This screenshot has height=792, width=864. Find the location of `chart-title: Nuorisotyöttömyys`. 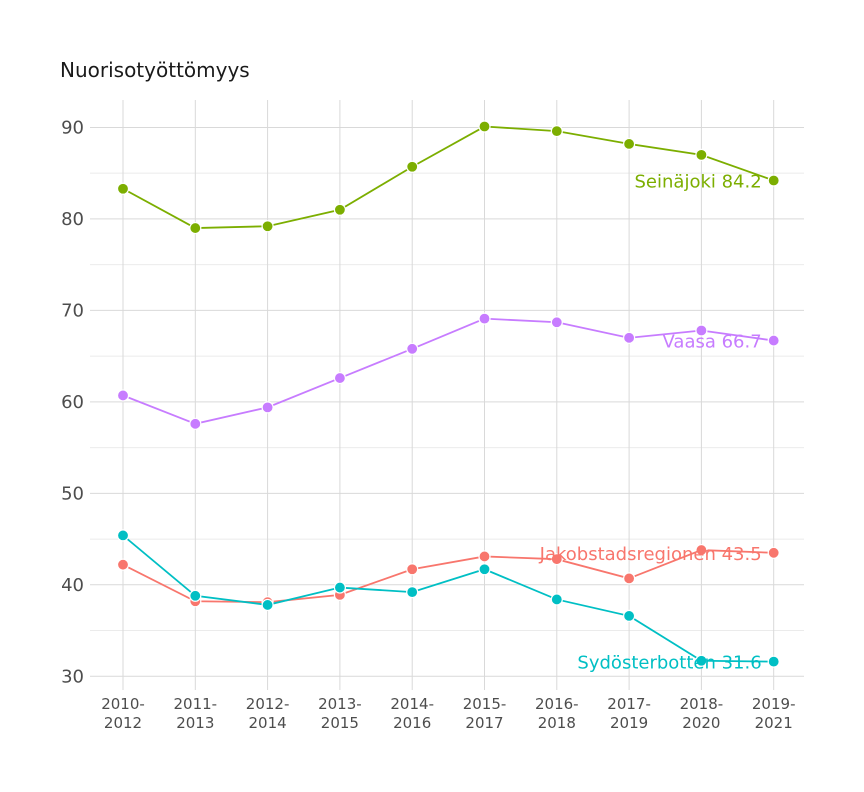

chart-title: Nuorisotyöttömyys is located at coordinates (155, 70).